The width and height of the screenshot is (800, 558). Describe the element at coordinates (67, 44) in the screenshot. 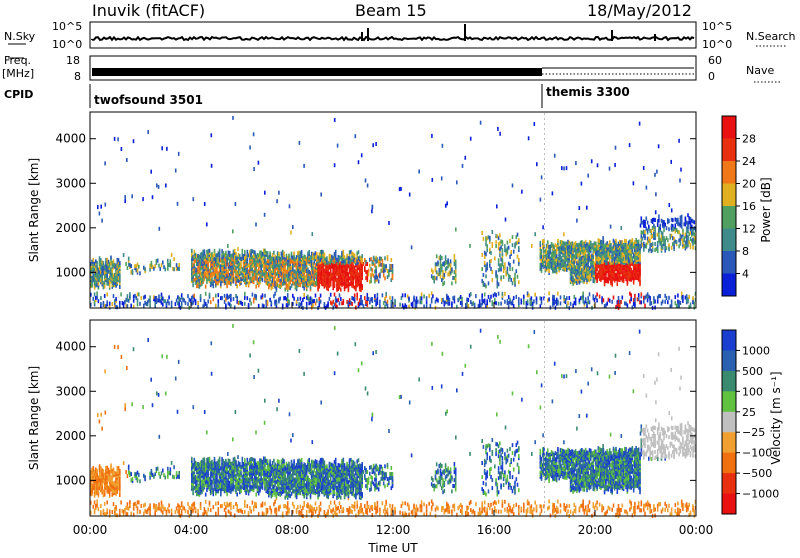

I see `nsky-tick-low: 10^0` at that location.